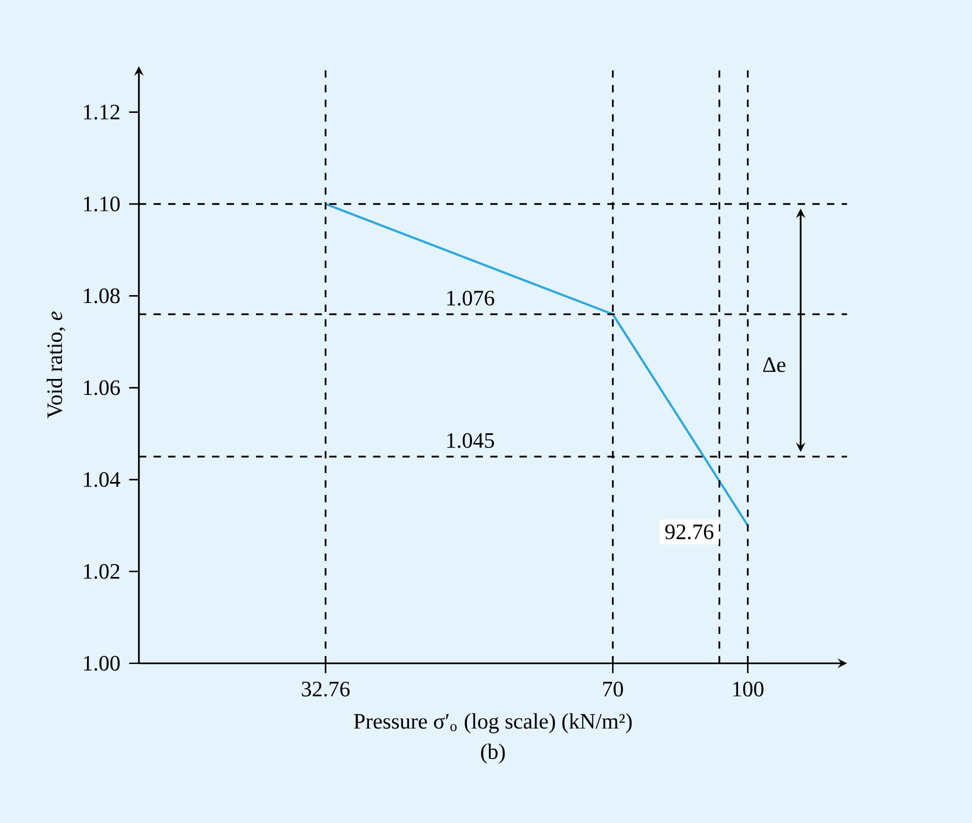 Image resolution: width=972 pixels, height=823 pixels. Describe the element at coordinates (748, 689) in the screenshot. I see `x-tick-label: 100` at that location.